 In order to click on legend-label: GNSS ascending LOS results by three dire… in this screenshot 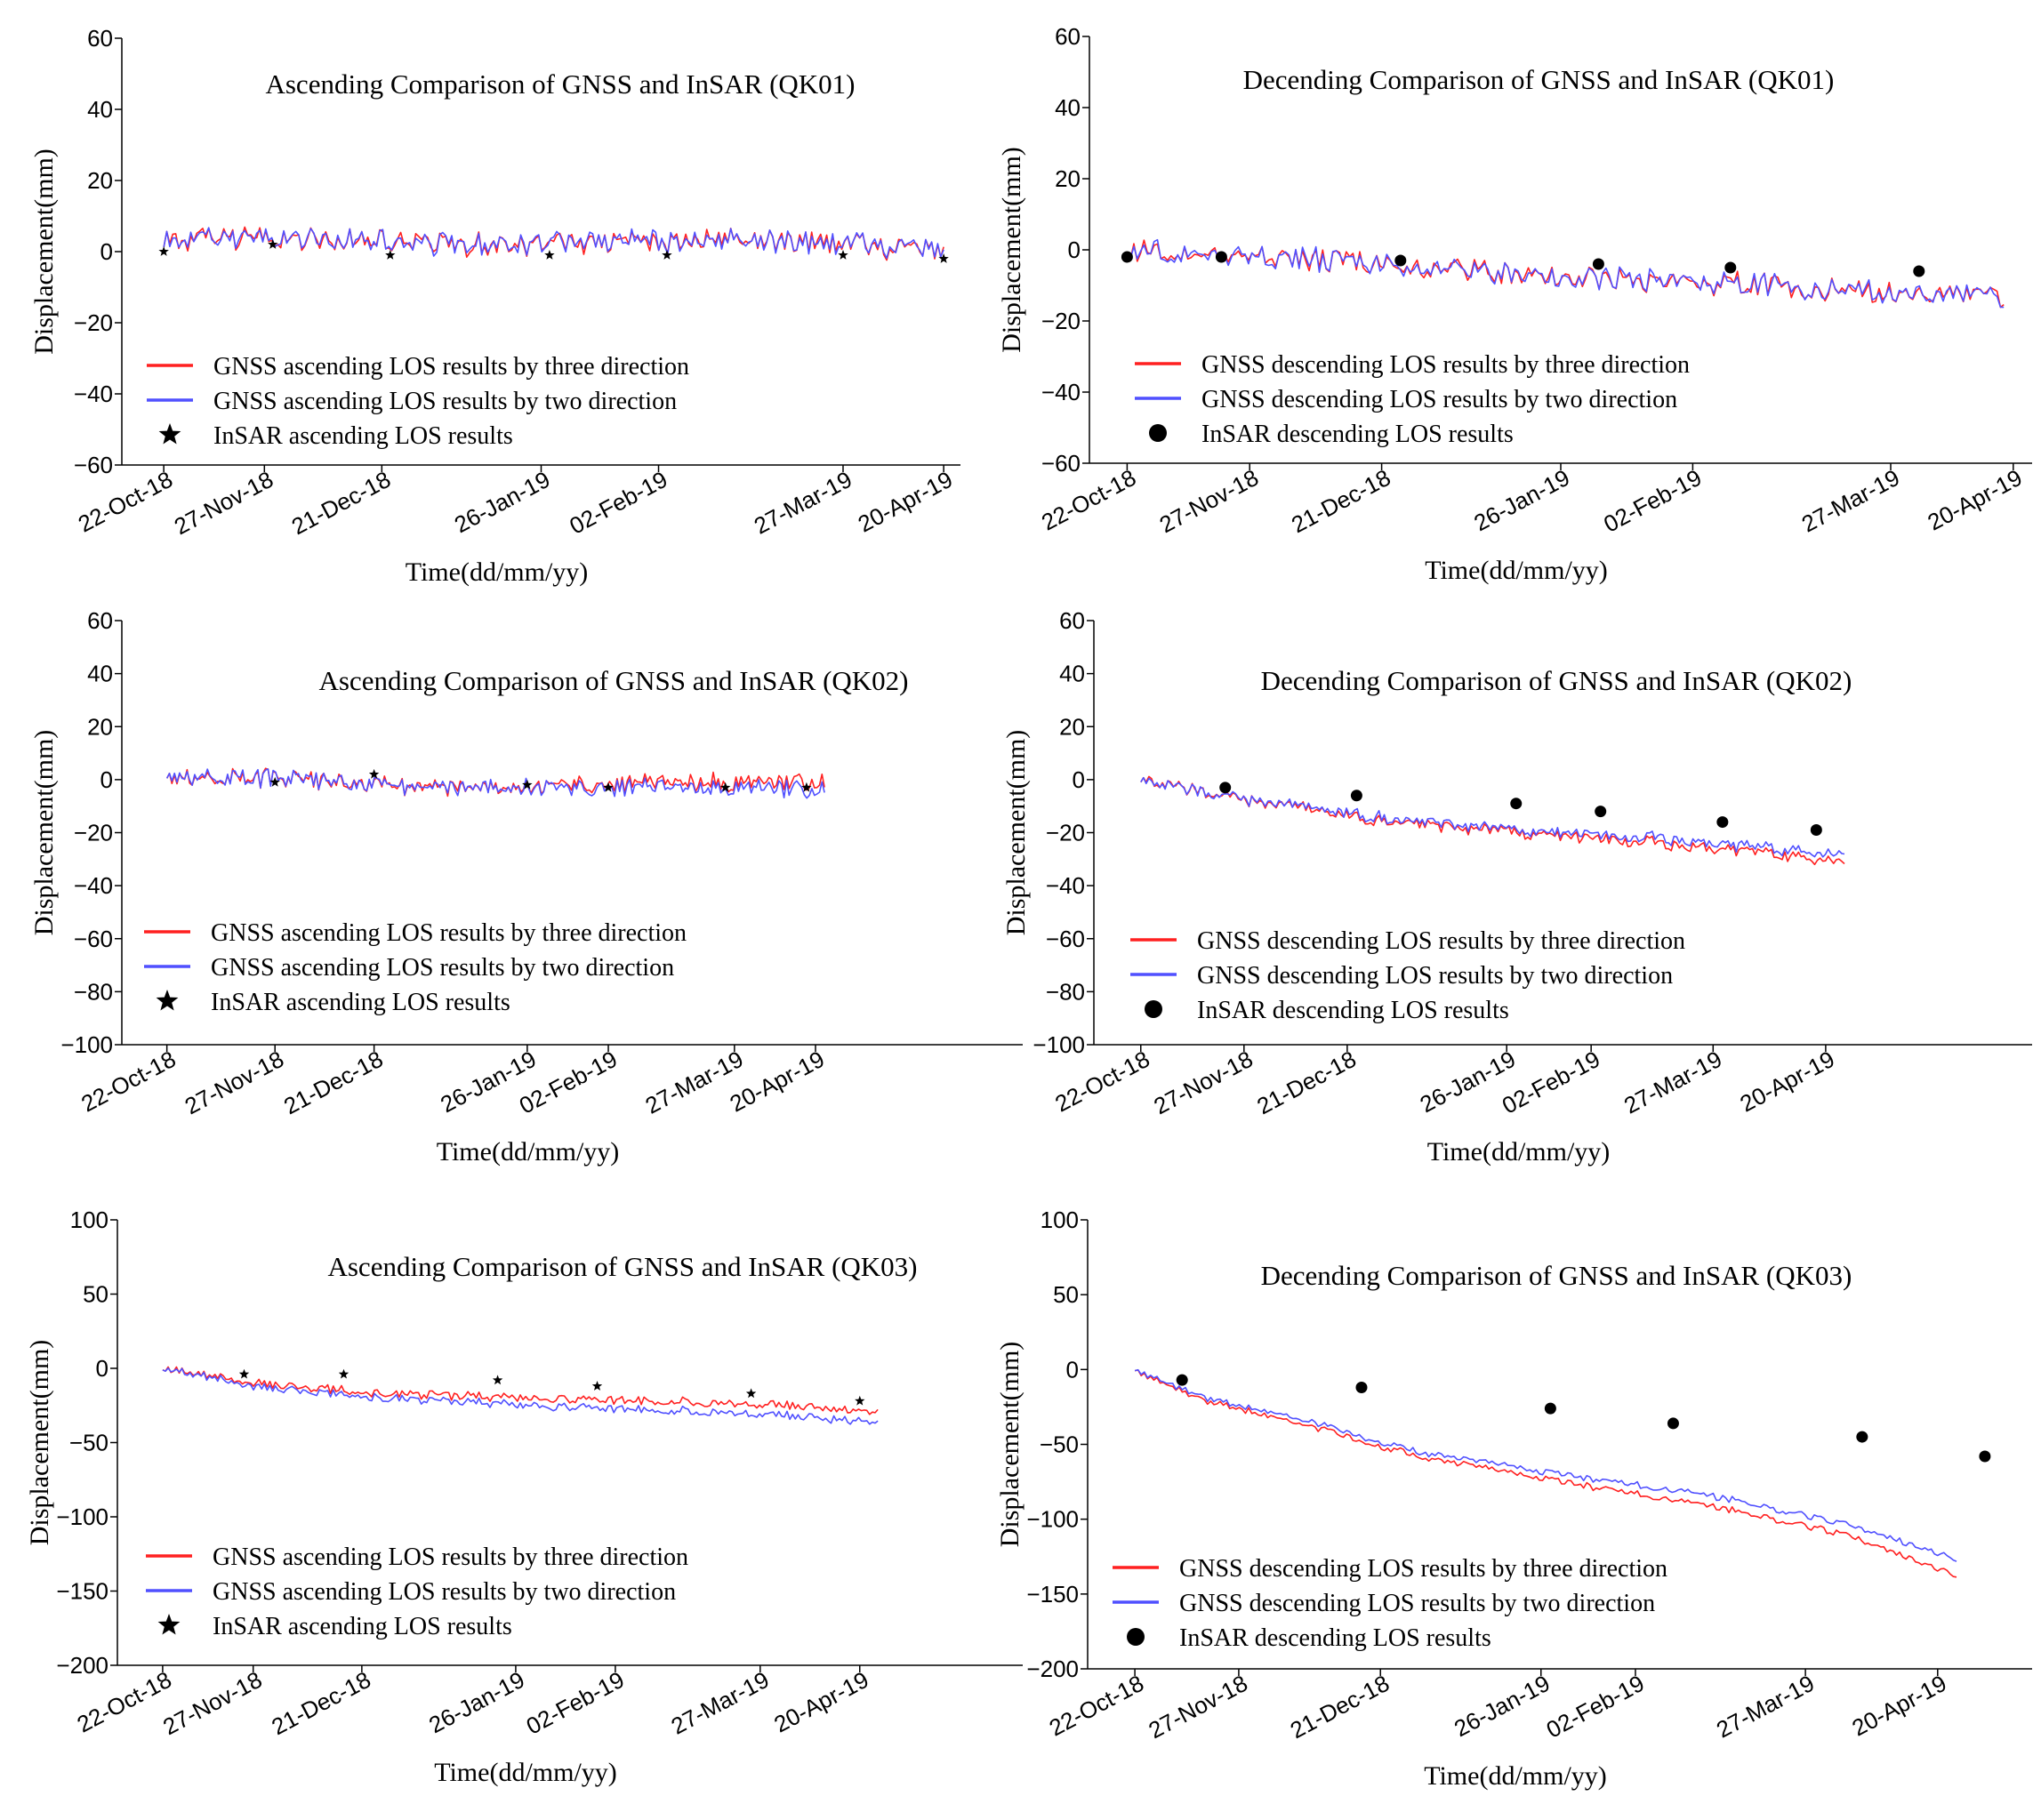, I will do `click(450, 1557)`.